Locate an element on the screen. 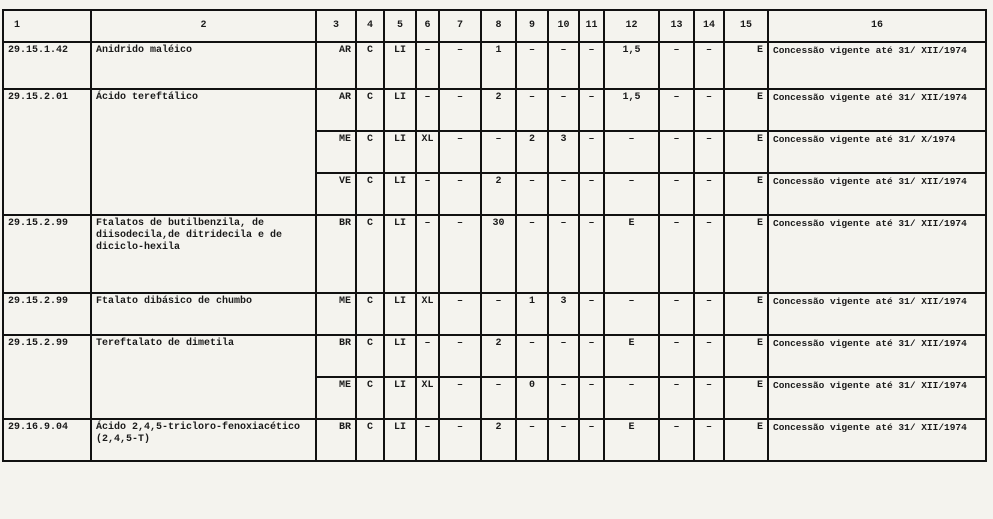 The image size is (993, 519). header-row: 1 2 3 4 5 6 7 8 9 10 11 12 13 14 15 16 is located at coordinates (494, 26).